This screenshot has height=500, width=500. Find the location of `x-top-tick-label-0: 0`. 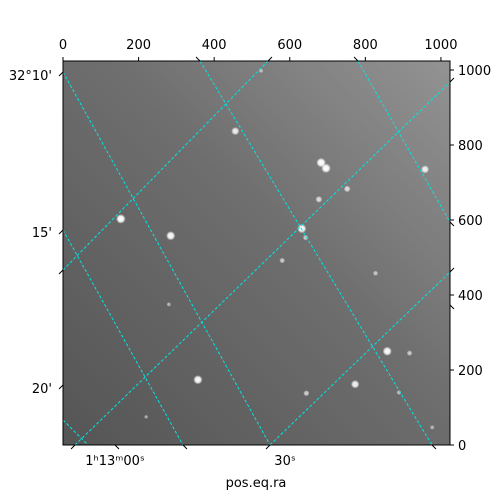

x-top-tick-label-0: 0 is located at coordinates (63, 45).